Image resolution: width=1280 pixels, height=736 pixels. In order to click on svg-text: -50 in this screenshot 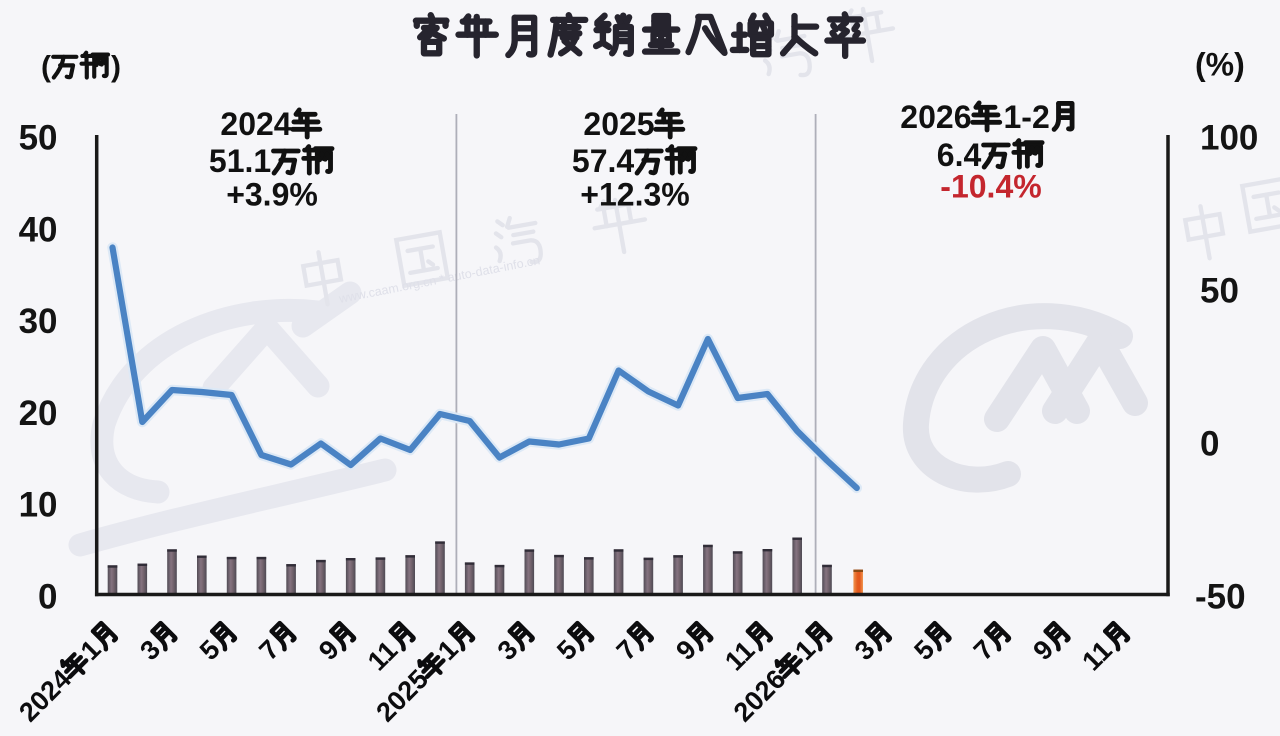, I will do `click(1220, 597)`.